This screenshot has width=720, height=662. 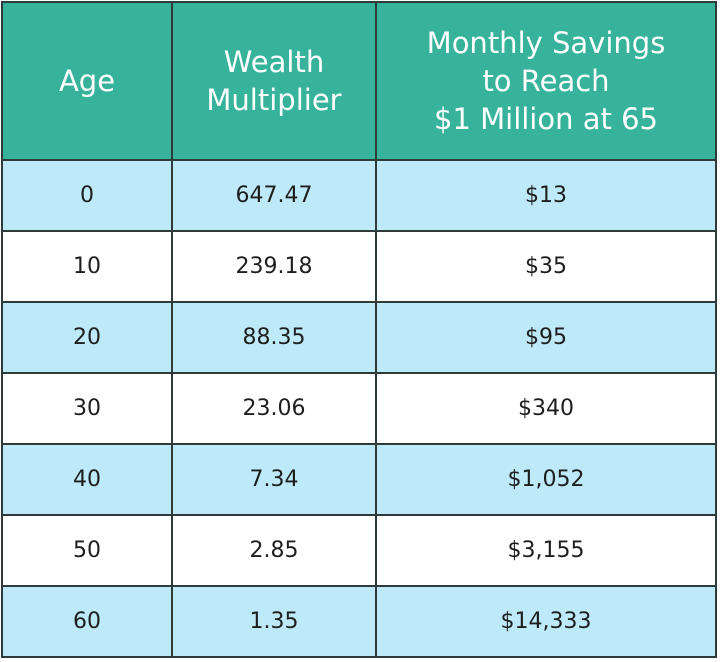 What do you see at coordinates (87, 337) in the screenshot?
I see `table-cell: 20` at bounding box center [87, 337].